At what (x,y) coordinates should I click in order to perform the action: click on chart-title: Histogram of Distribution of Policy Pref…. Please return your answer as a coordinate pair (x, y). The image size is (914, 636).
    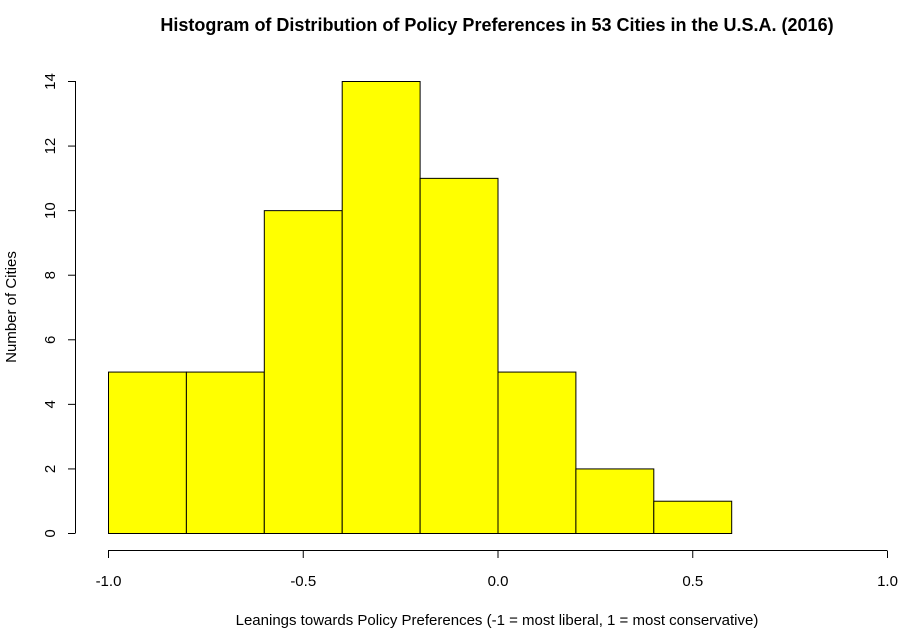
    Looking at the image, I should click on (496, 25).